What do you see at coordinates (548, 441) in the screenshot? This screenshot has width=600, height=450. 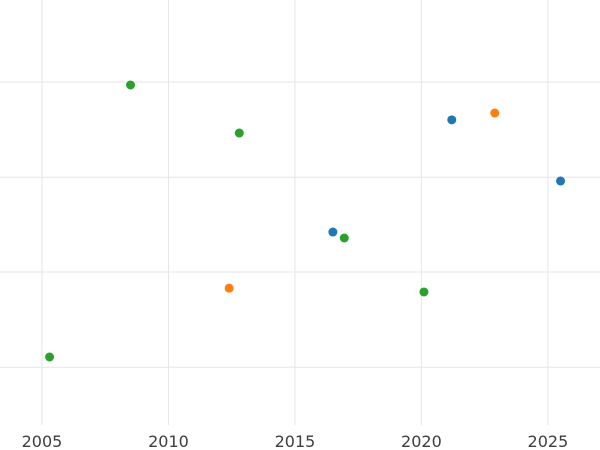 I see `x-tick-label: 2025` at bounding box center [548, 441].